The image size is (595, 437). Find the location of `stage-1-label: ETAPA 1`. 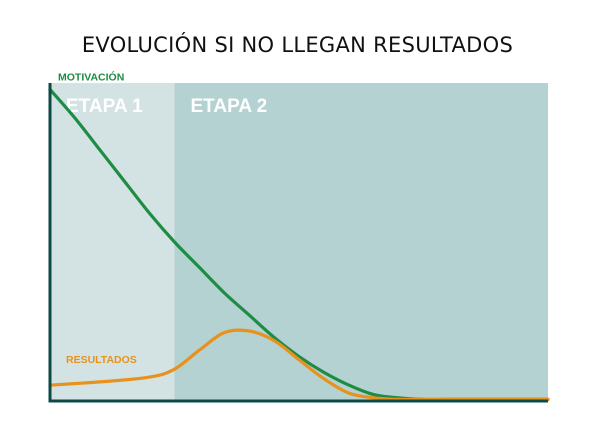

stage-1-label: ETAPA 1 is located at coordinates (104, 106).